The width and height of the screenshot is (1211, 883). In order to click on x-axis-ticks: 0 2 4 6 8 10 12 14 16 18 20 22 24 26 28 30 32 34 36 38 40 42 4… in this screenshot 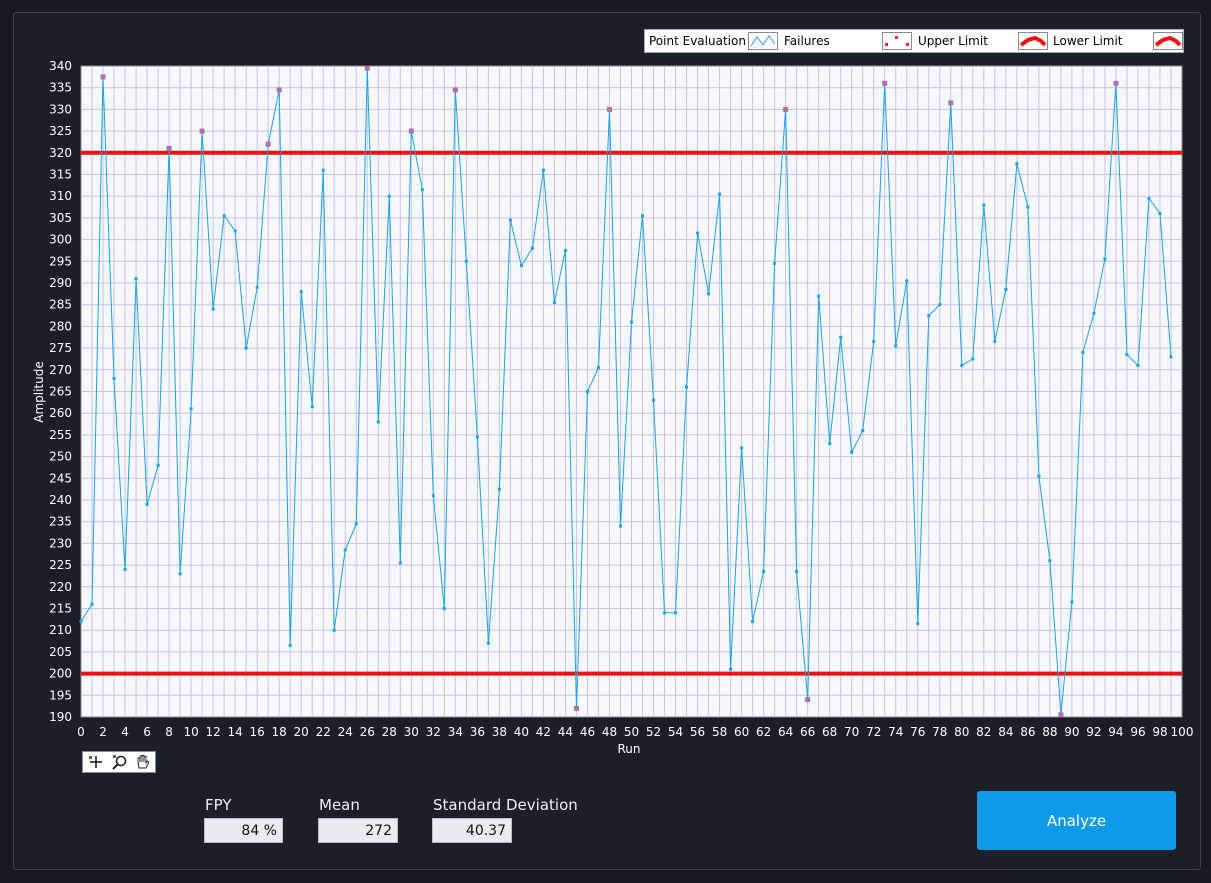, I will do `click(635, 732)`.